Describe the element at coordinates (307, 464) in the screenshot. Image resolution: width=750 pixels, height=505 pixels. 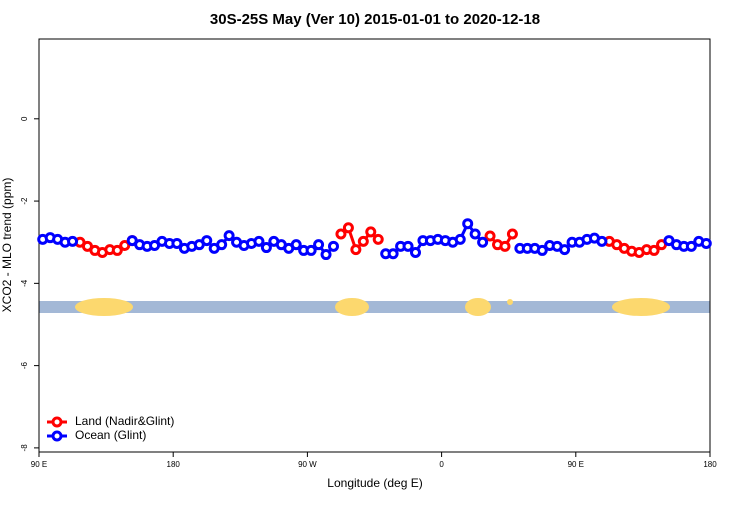
I see `x-tick-label: 90 W` at that location.